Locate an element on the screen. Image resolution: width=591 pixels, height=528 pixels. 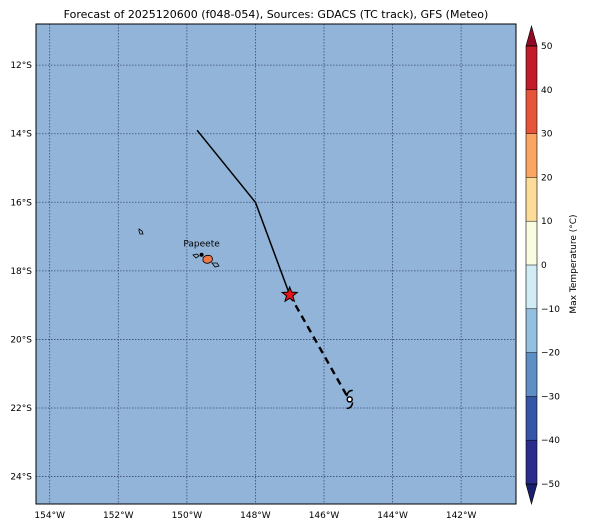
colorbar-tick-label: 40 is located at coordinates (547, 91).